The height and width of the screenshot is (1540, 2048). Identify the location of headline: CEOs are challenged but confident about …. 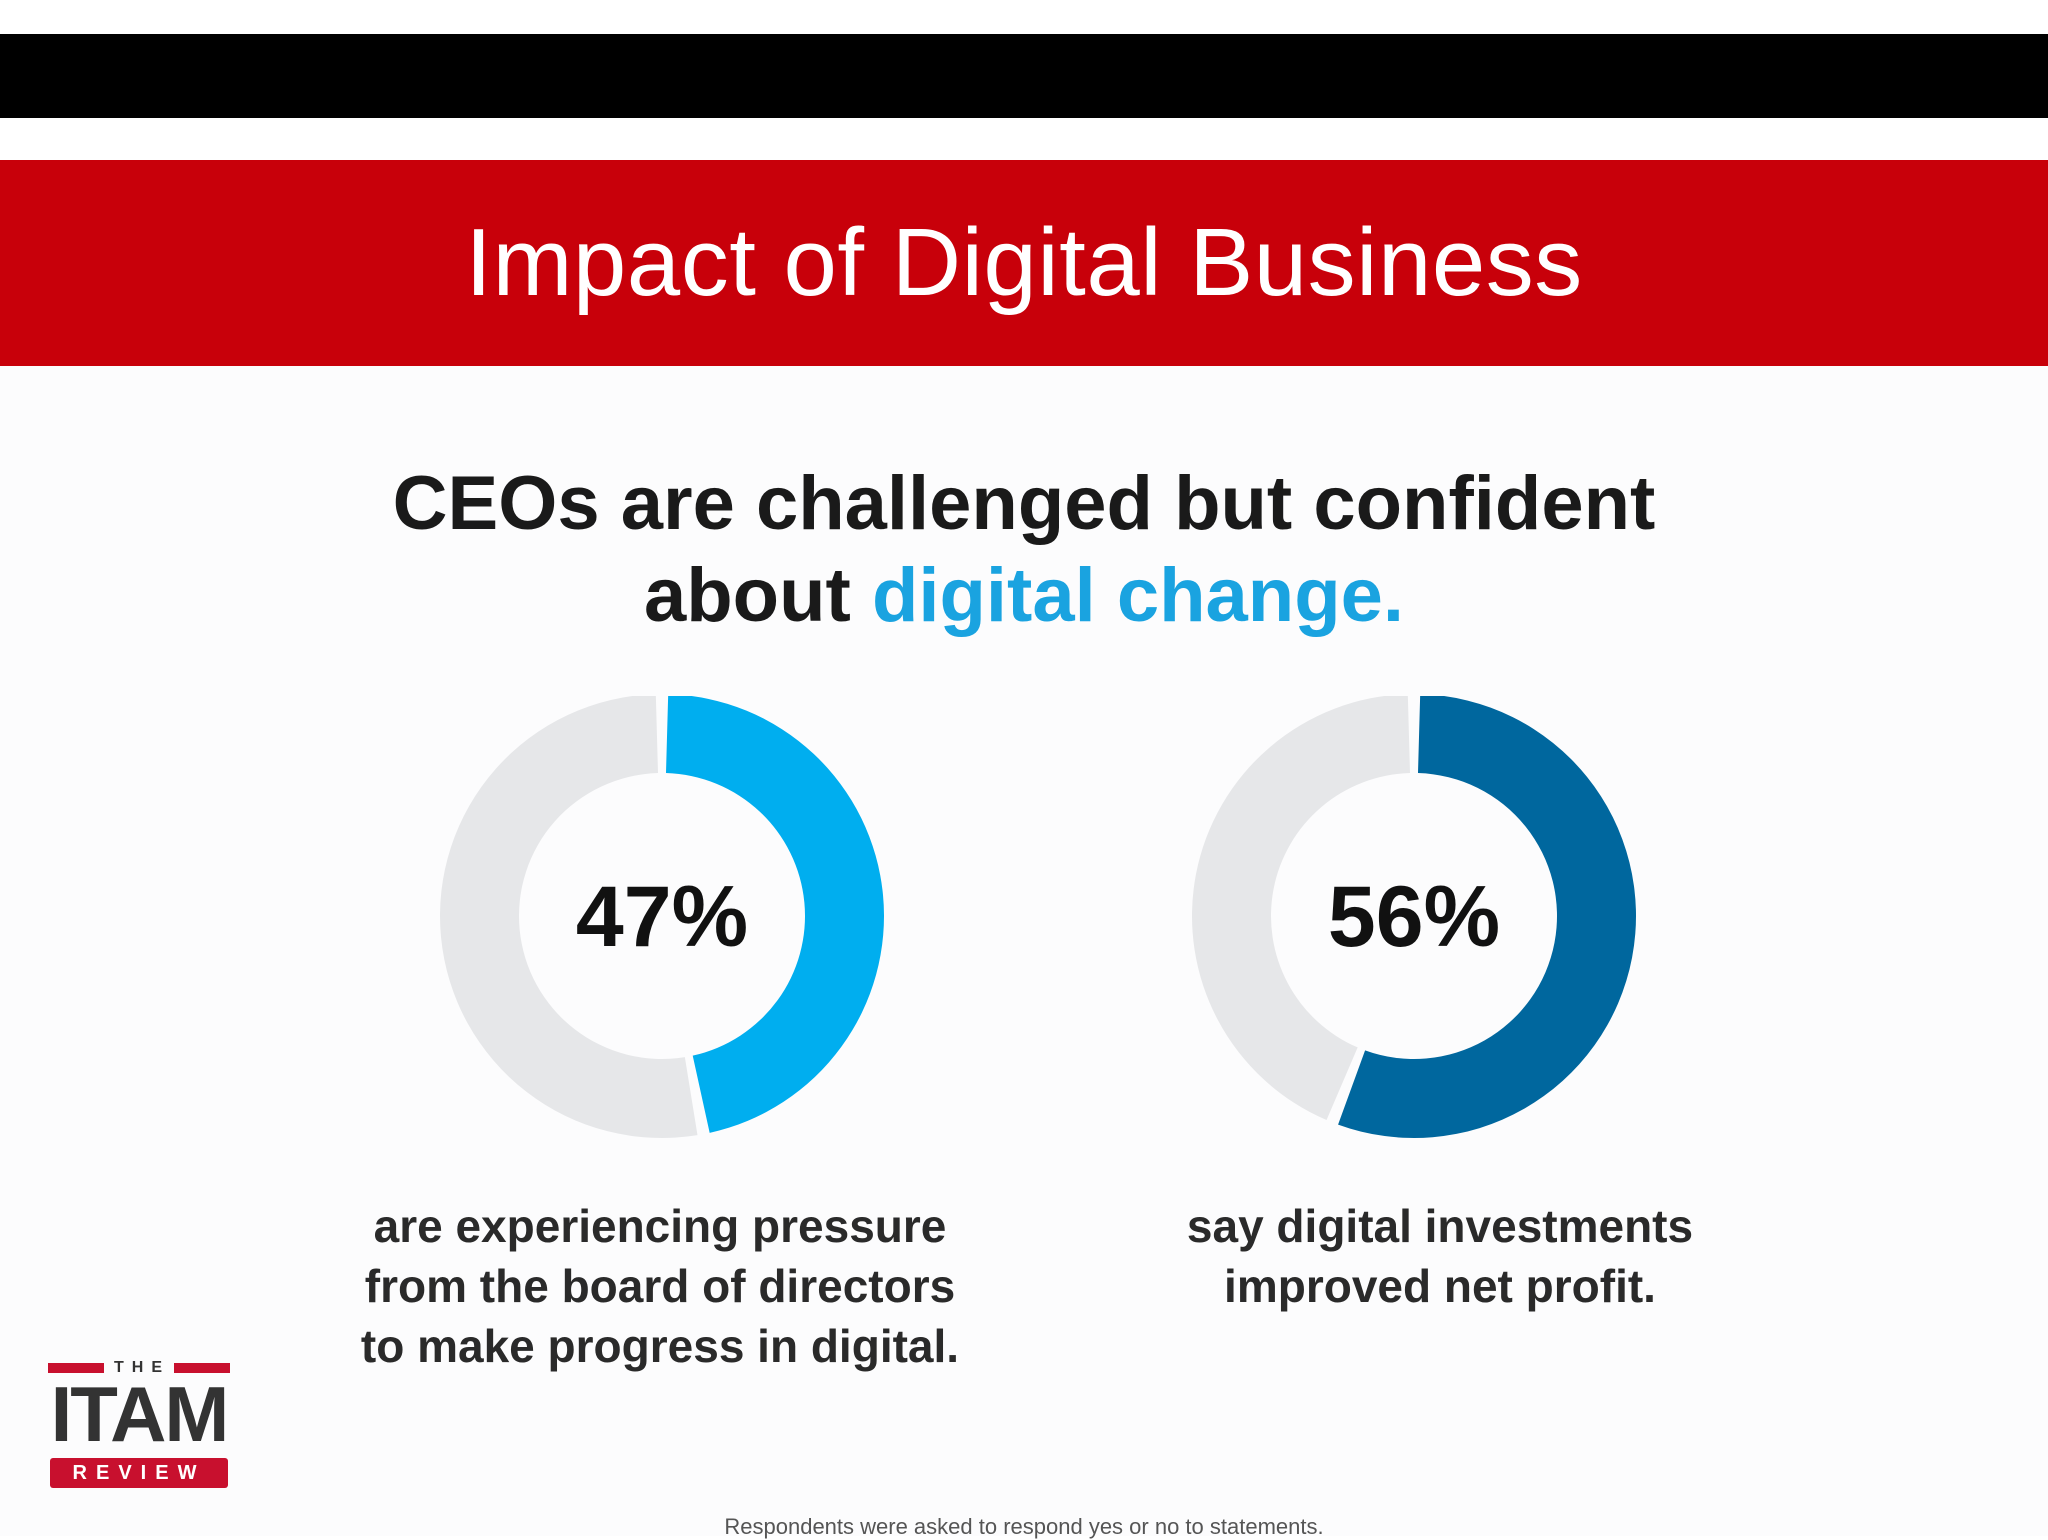
(1024, 550).